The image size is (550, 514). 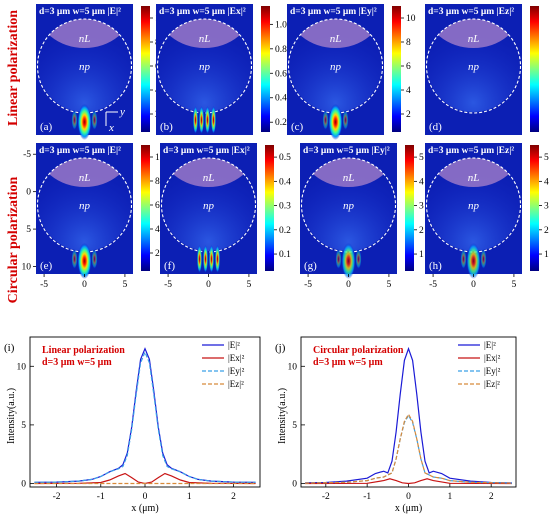 What do you see at coordinates (280, 348) in the screenshot?
I see `panel-letter: (j)` at bounding box center [280, 348].